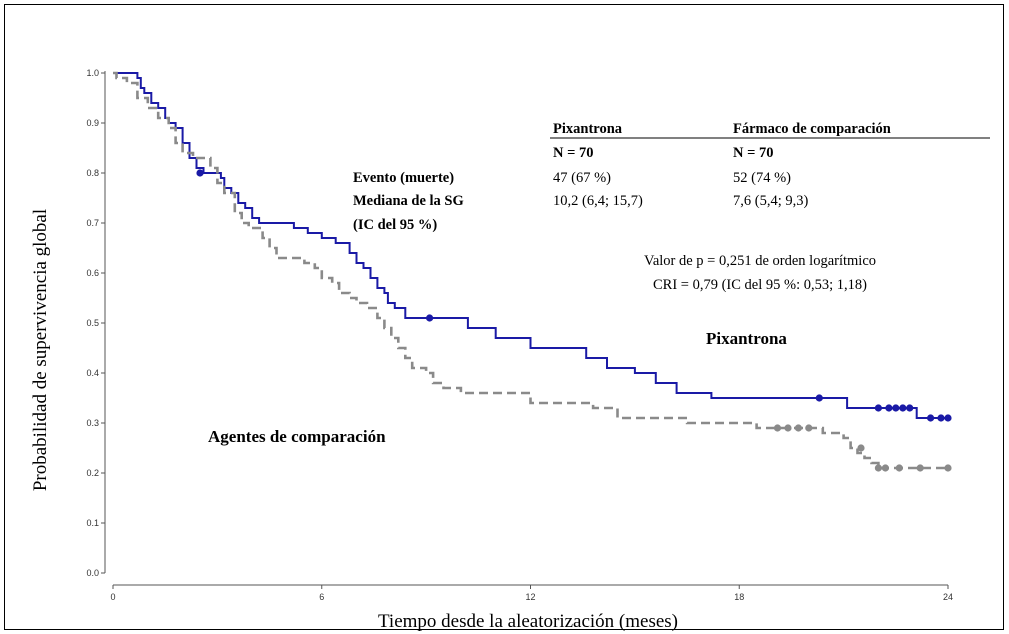 The height and width of the screenshot is (634, 1009). I want to click on y-tick-label: 0.8, so click(92, 173).